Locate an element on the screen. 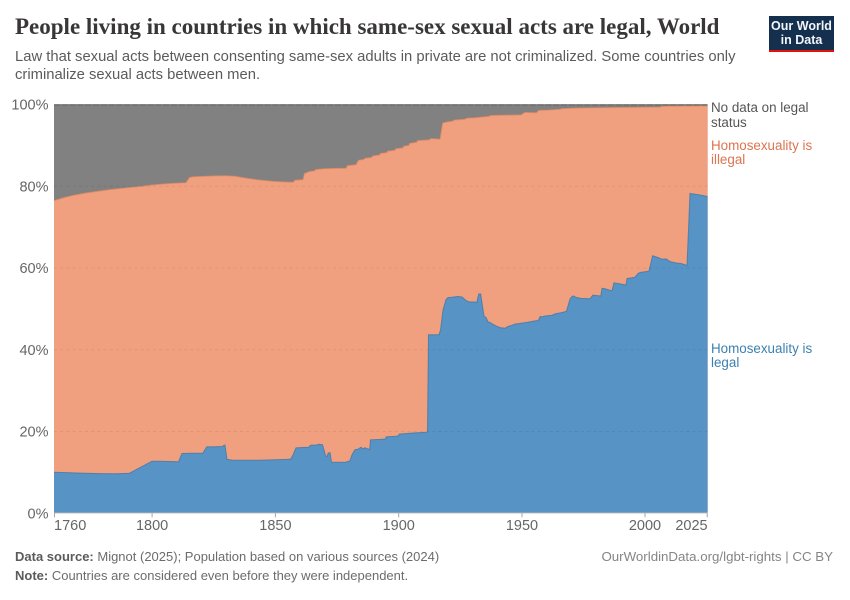 This screenshot has width=850, height=600. svg-text: 80% is located at coordinates (33, 187).